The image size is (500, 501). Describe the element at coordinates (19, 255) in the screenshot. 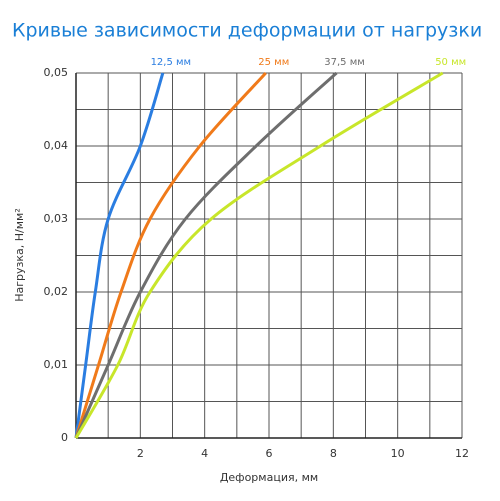

I see `y-axis-label: Нагрузка, Н/мм²` at that location.